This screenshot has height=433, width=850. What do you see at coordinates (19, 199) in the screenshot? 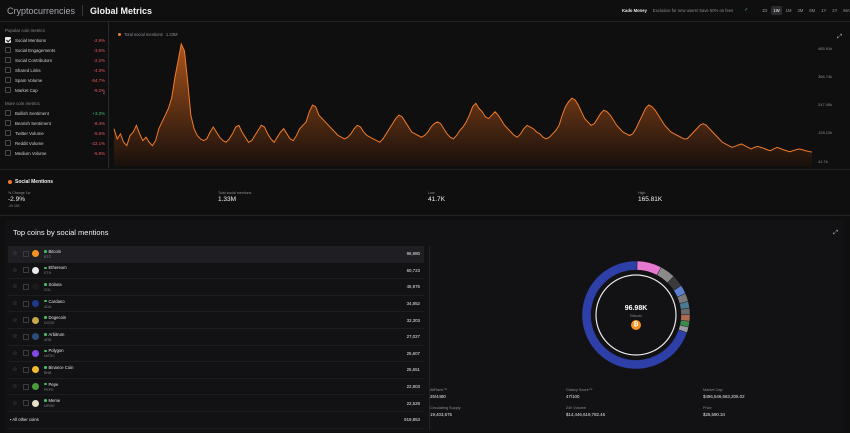
I see `stat-change: % Change 1w -2.9% -39.35K` at bounding box center [19, 199].